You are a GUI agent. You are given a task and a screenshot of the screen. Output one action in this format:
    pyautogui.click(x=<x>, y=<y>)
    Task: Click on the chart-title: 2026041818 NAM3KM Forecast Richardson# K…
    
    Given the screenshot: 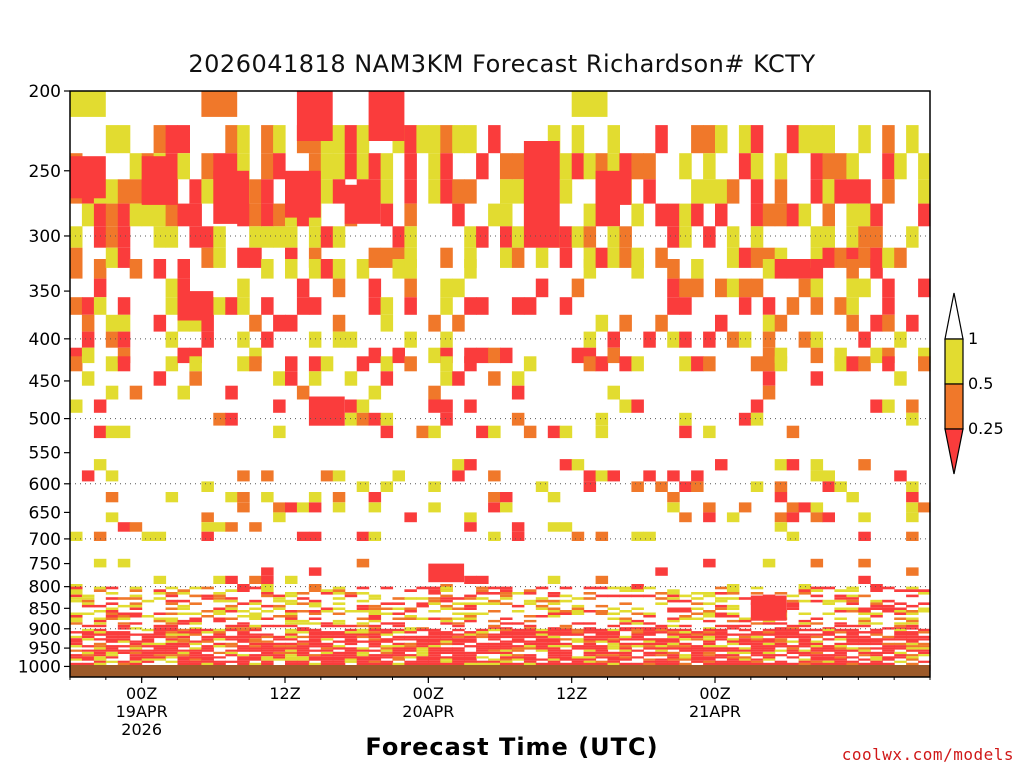 What is the action you would take?
    pyautogui.click(x=502, y=64)
    